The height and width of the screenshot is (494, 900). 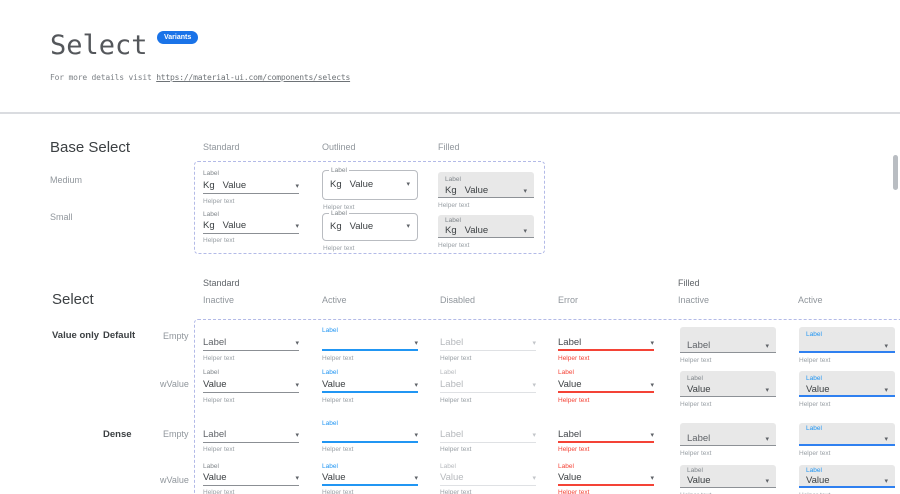 I want to click on section-divider, so click(x=450, y=113).